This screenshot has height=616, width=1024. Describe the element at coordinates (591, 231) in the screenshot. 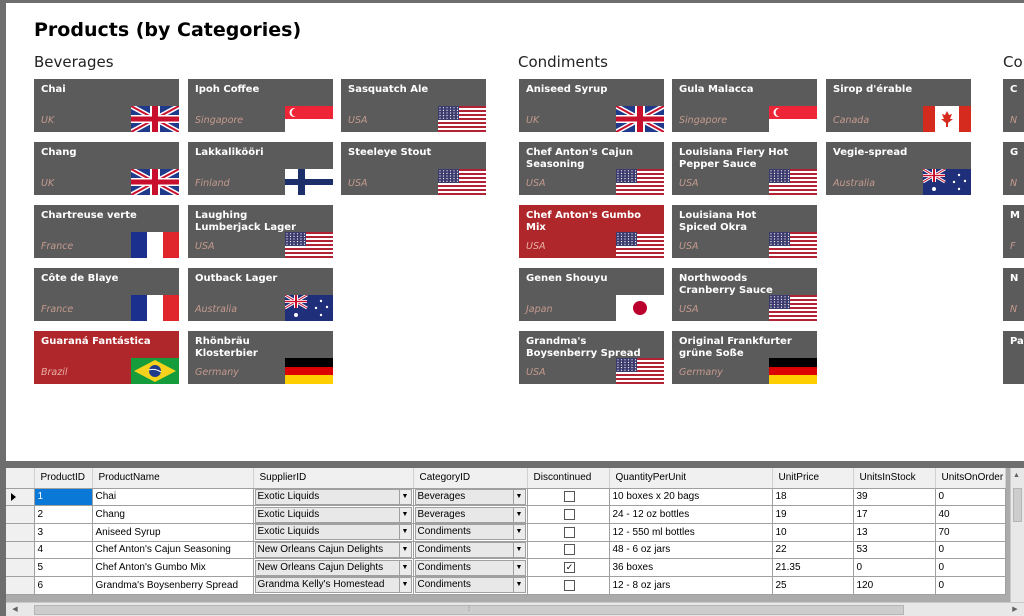

I see `product-tile: Chef Anton's Gumbo Mix USA` at that location.